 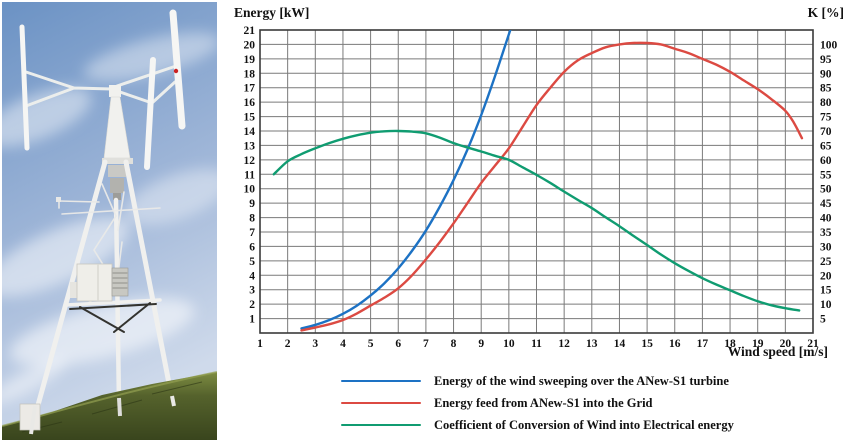 What do you see at coordinates (826, 132) in the screenshot?
I see `svg-text: 70` at bounding box center [826, 132].